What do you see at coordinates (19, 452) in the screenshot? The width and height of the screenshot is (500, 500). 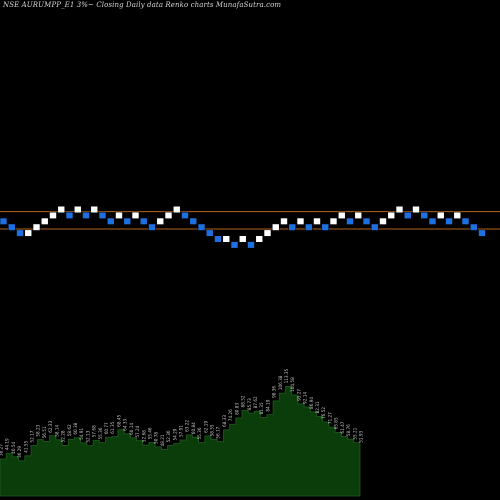 I see `volume-value-label: 36.29` at bounding box center [19, 452].